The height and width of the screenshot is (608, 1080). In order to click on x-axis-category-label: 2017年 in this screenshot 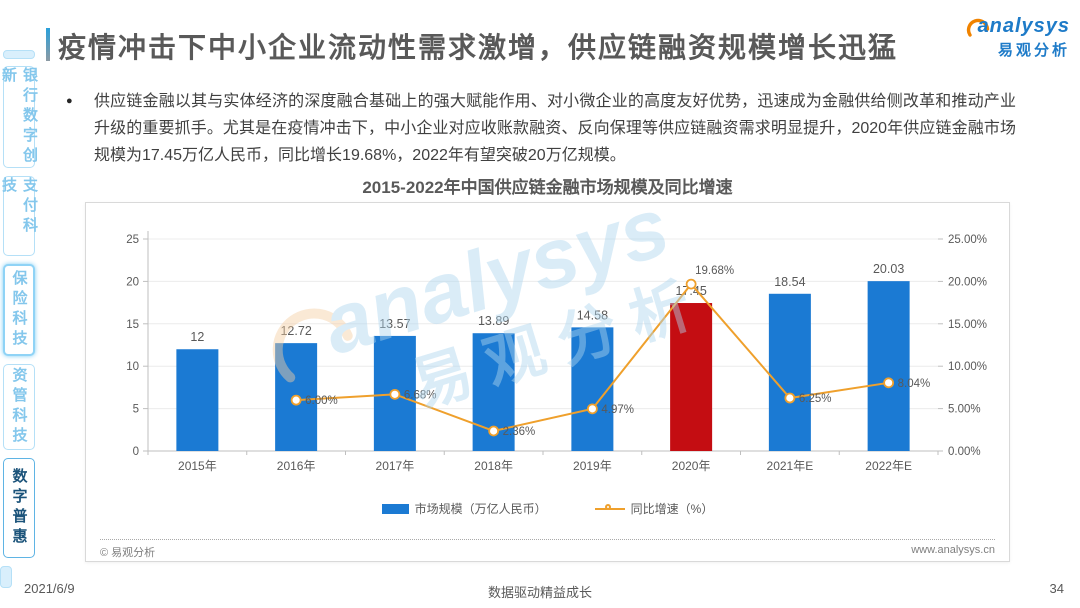, I will do `click(395, 466)`.